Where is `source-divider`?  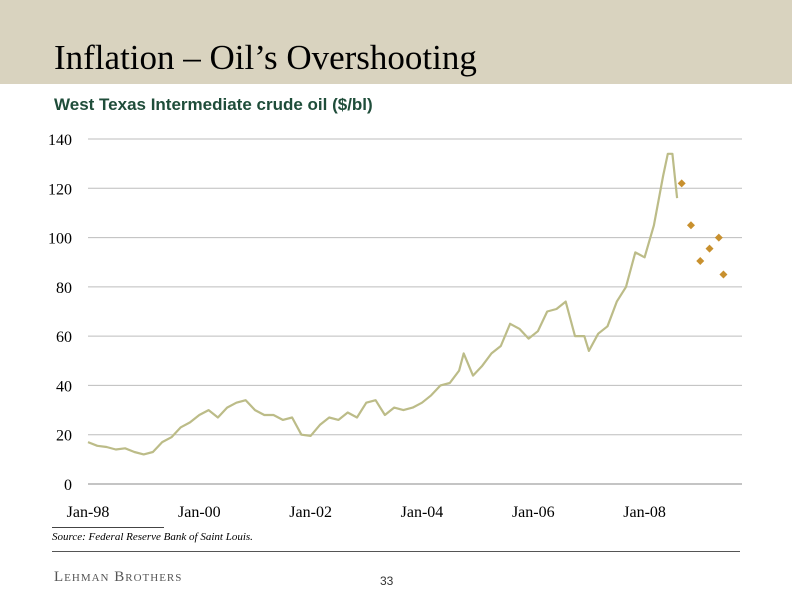
source-divider is located at coordinates (108, 527).